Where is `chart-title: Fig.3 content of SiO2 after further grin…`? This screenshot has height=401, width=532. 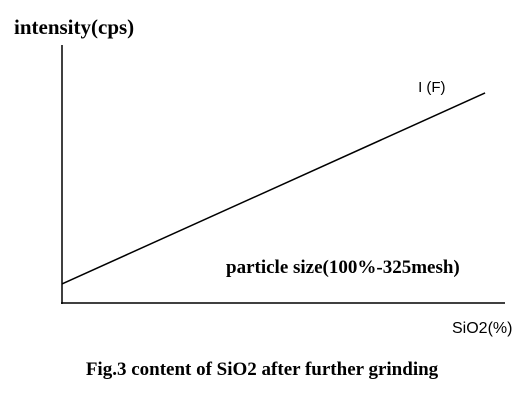
chart-title: Fig.3 content of SiO2 after further grin… is located at coordinates (262, 369).